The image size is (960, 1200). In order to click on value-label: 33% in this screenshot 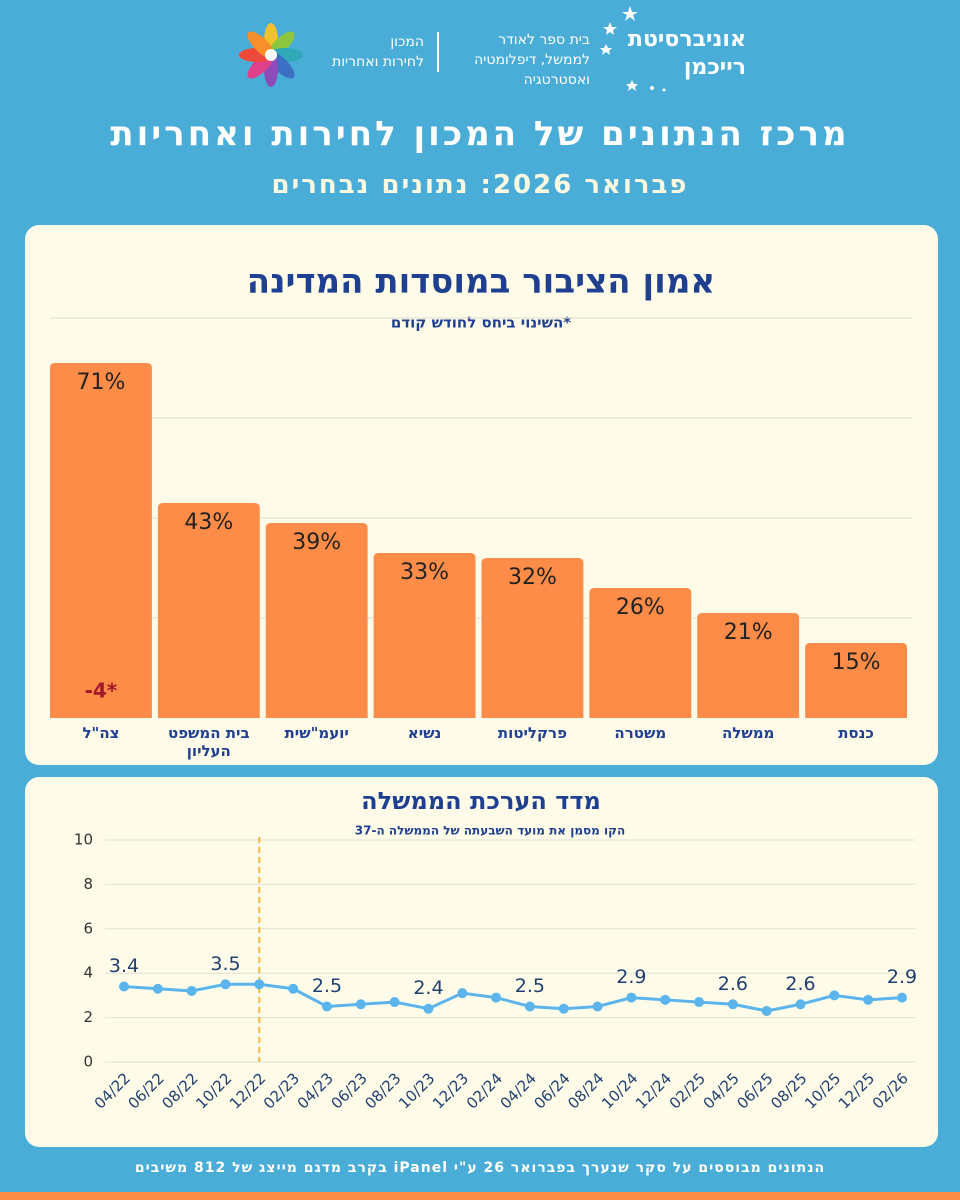, I will do `click(424, 572)`.